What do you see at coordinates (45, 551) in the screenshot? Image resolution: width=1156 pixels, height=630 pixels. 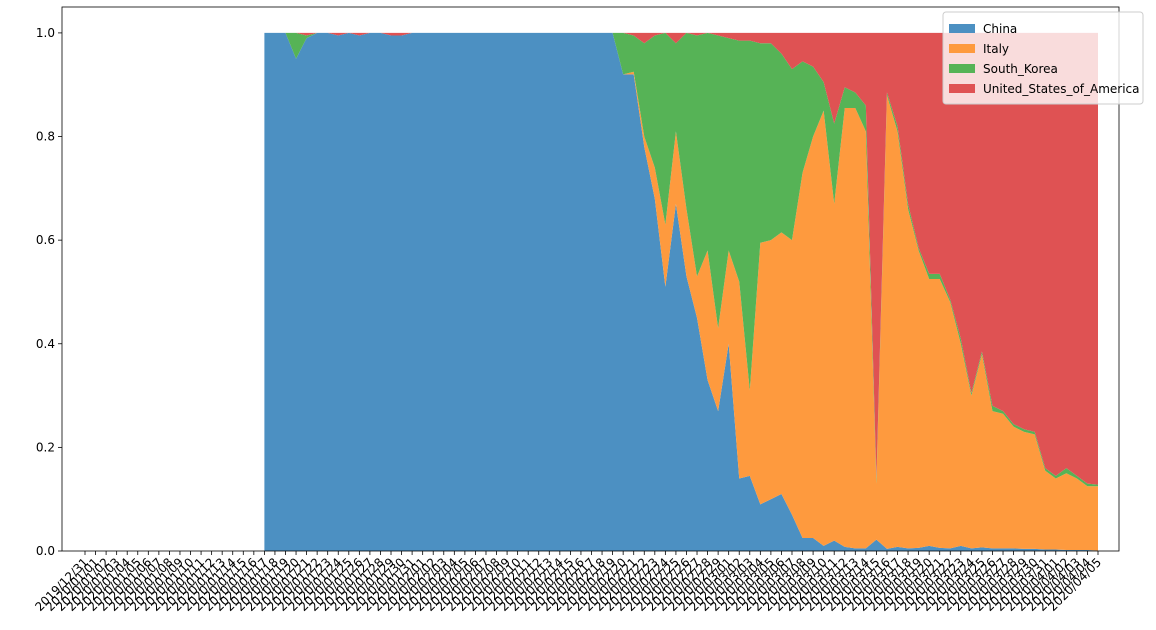 I see `y-tick-label: 0.0` at bounding box center [45, 551].